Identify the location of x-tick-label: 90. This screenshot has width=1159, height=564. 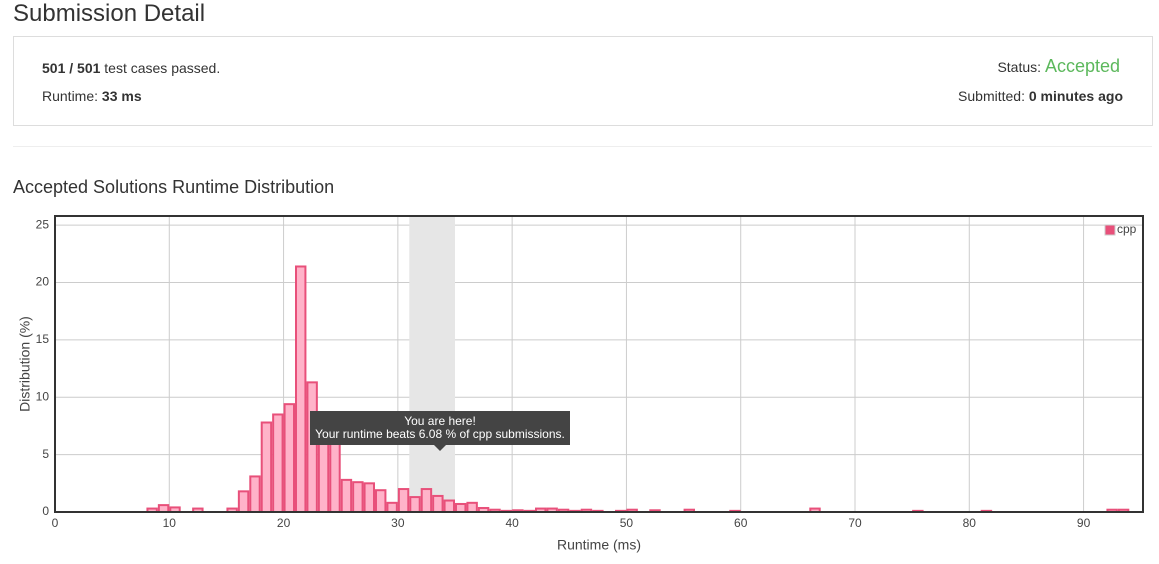
(1084, 523).